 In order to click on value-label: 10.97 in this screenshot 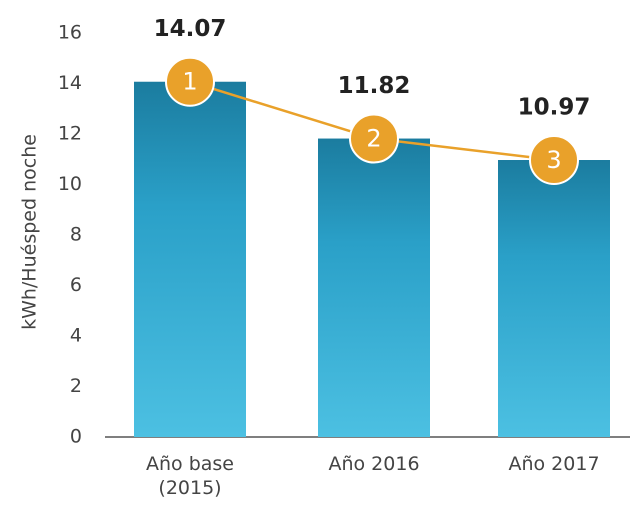, I will do `click(554, 108)`.